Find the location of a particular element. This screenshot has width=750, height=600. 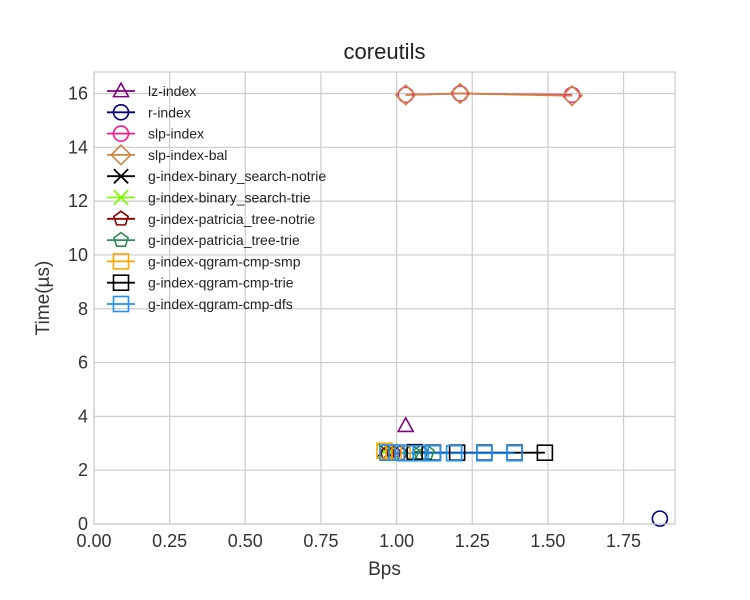

y-tick-label: 6 is located at coordinates (83, 363).